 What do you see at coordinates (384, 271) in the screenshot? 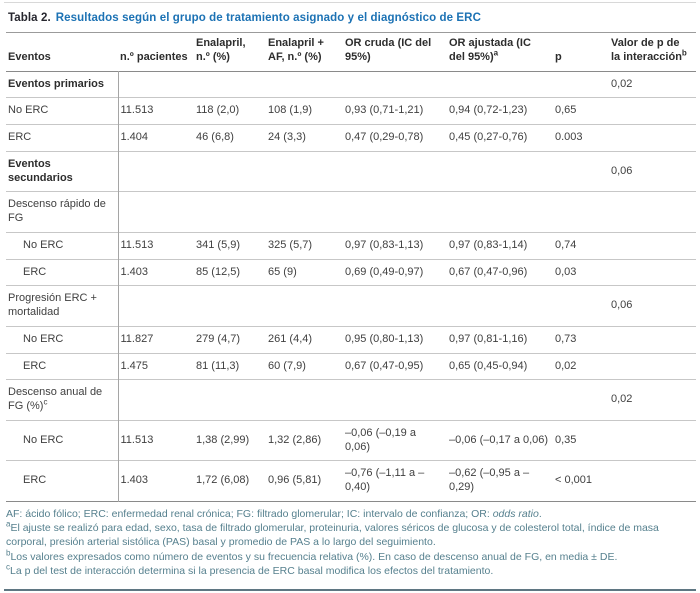
I see `data-cell: 0,69 (0,49-0,97)` at bounding box center [384, 271].